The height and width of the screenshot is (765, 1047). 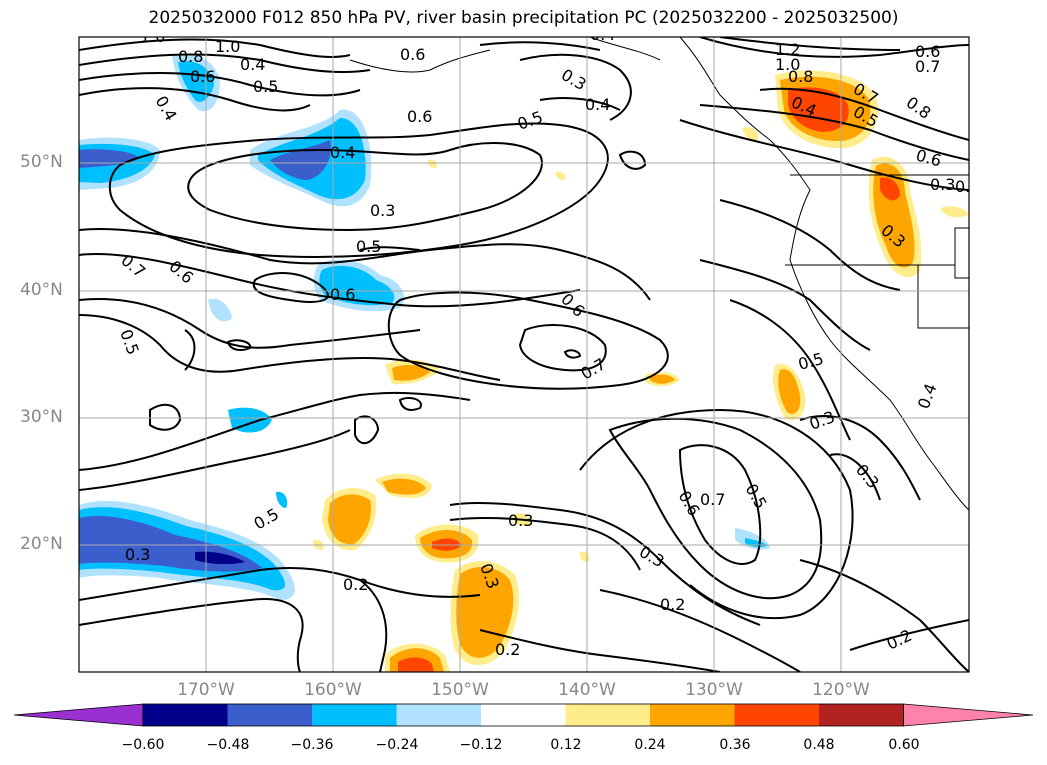 What do you see at coordinates (397, 745) in the screenshot?
I see `colorbar-tick: −0.24` at bounding box center [397, 745].